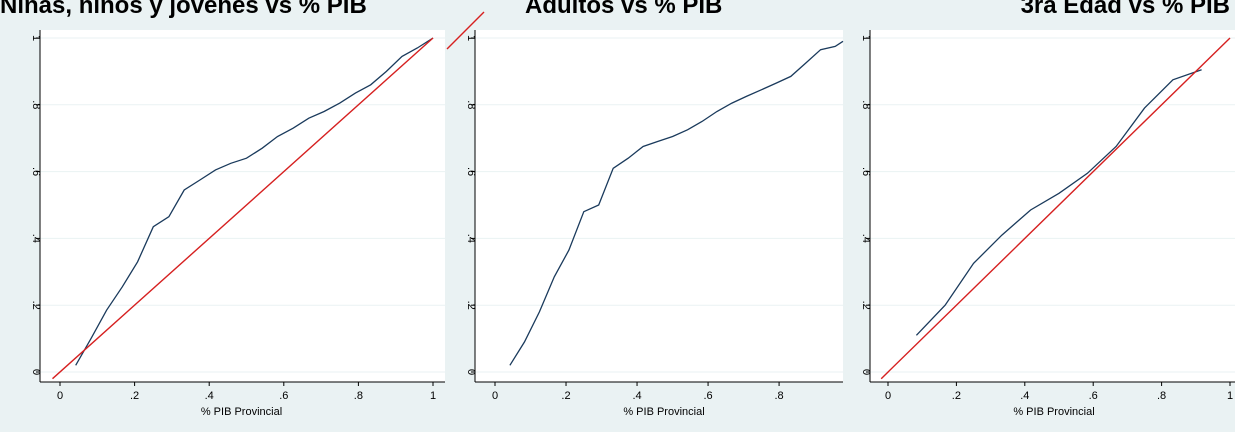 This screenshot has width=1235, height=432. Describe the element at coordinates (866, 372) in the screenshot. I see `y-tick-label-3-0: 0` at that location.